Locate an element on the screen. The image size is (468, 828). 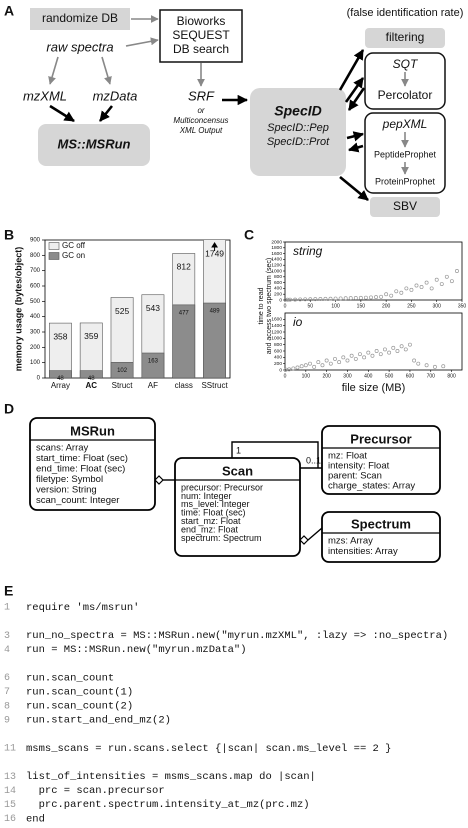
node-label: filtering is located at coordinates (405, 37).